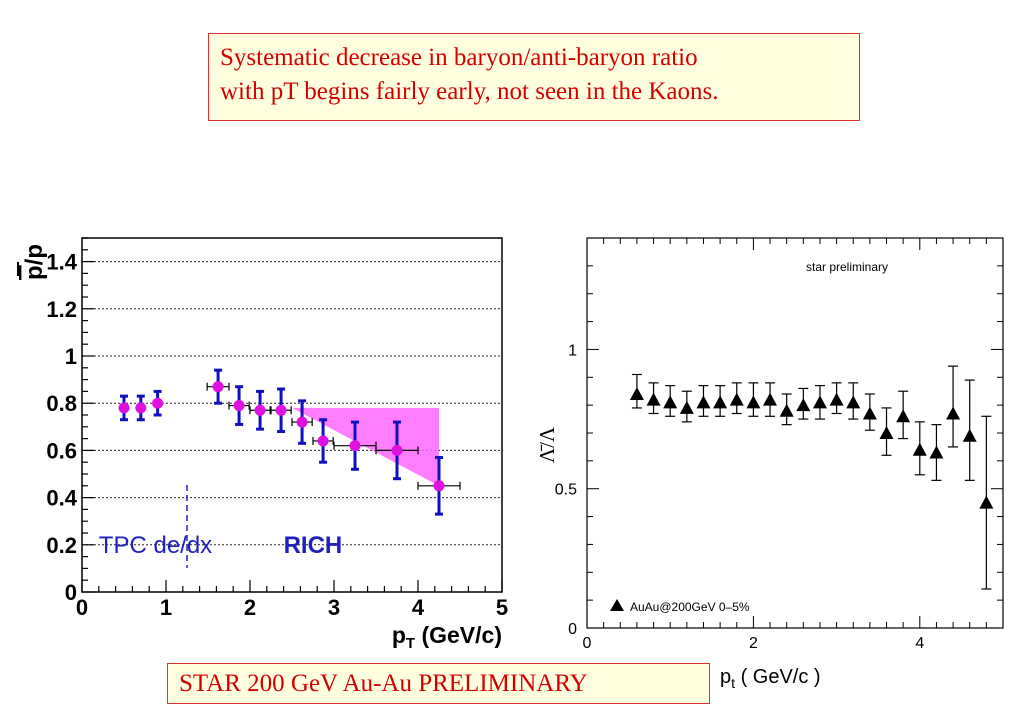  Describe the element at coordinates (334, 607) in the screenshot. I see `x-tick-label: 3` at that location.